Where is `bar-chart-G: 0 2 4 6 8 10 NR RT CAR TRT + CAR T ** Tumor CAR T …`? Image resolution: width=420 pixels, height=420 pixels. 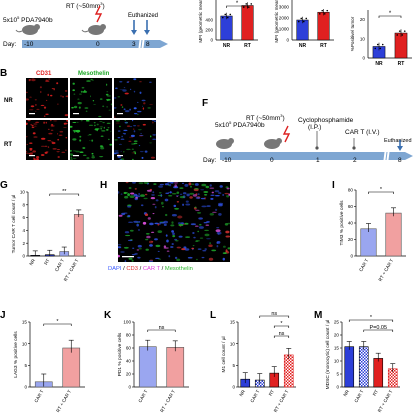
bar-chart-G: 0 2 4 6 8 10 NR RT CAR TRT + CAR T ** Tumor CAR T … is located at coordinates (48, 235).